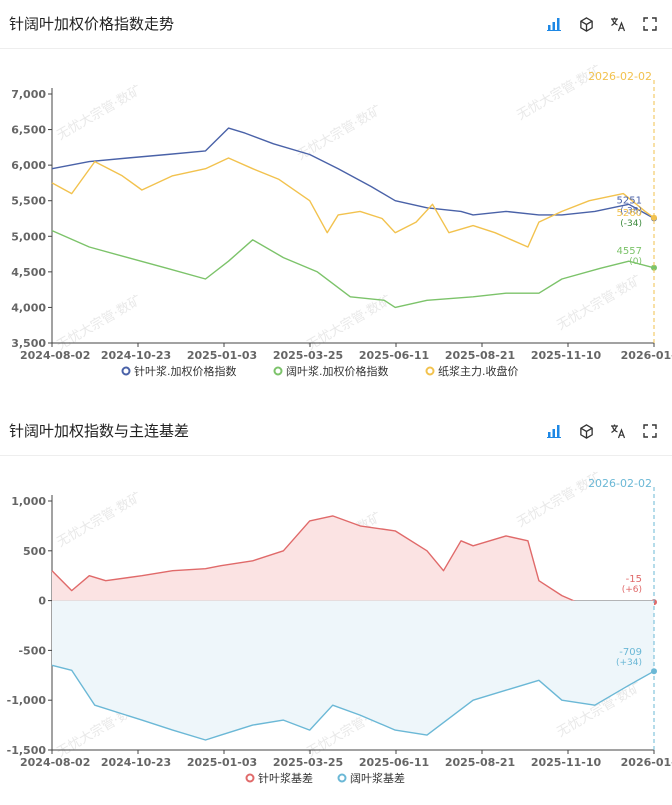 The height and width of the screenshot is (805, 672). What do you see at coordinates (635, 262) in the screenshot?
I see `end-change-label: (0)` at bounding box center [635, 262].